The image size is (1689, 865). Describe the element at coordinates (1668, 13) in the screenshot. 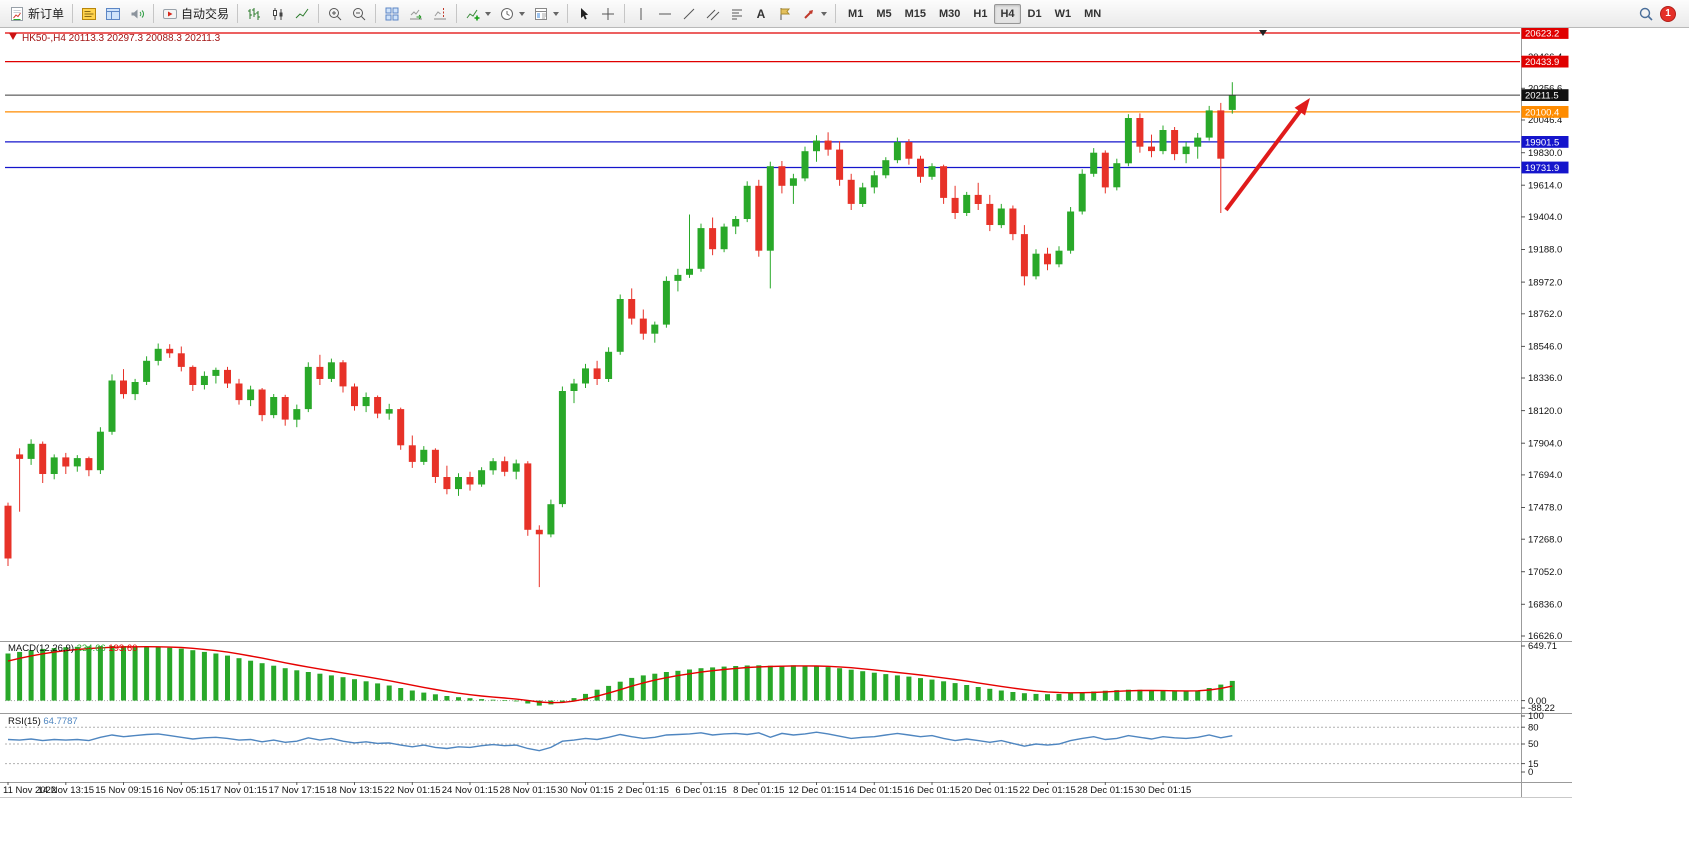

I see `notification-badge: 1` at that location.